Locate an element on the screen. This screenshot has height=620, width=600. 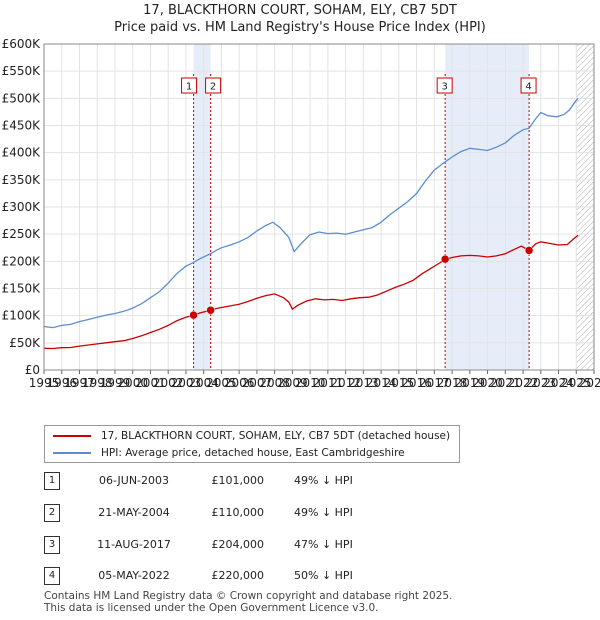
x-tick-label: 1996 is located at coordinates (61, 383).